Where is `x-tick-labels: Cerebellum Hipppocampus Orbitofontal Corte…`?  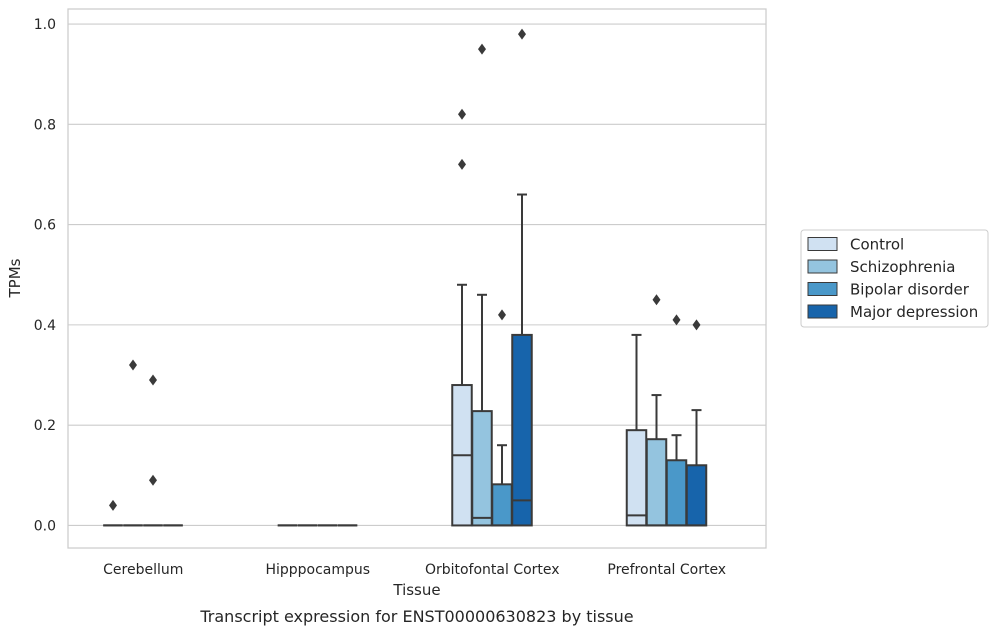 x-tick-labels: Cerebellum Hipppocampus Orbitofontal Corte… is located at coordinates (414, 570).